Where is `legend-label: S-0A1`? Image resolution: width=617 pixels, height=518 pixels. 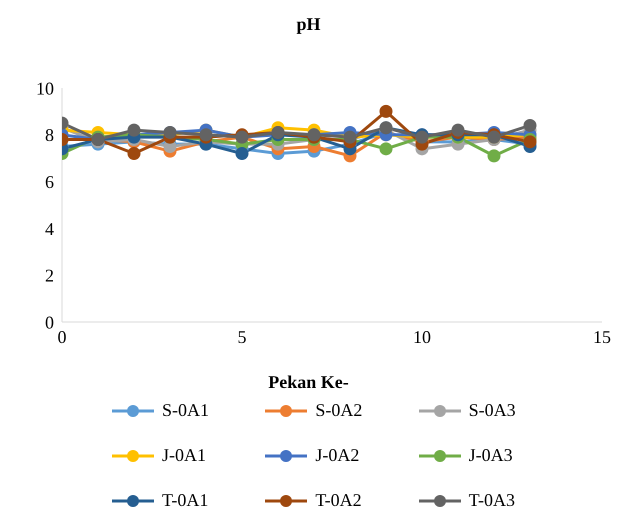
legend-label: S-0A1 is located at coordinates (186, 410).